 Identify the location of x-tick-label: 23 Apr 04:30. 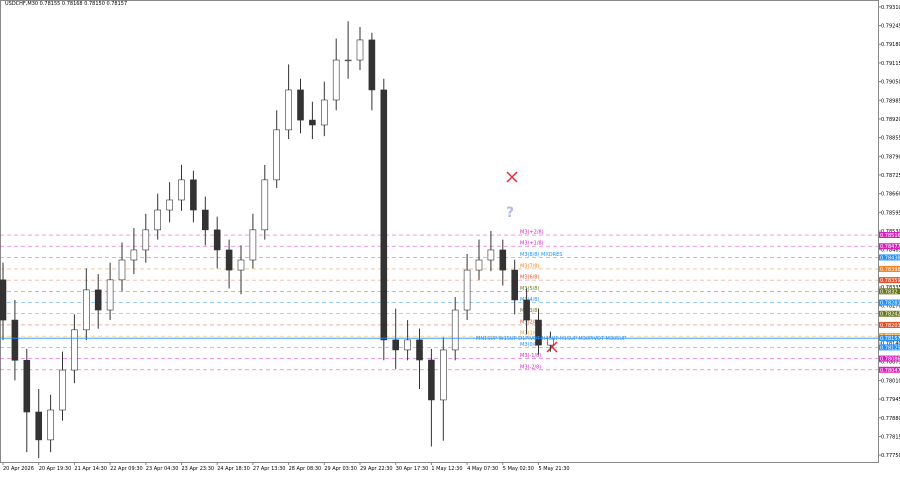
(162, 469).